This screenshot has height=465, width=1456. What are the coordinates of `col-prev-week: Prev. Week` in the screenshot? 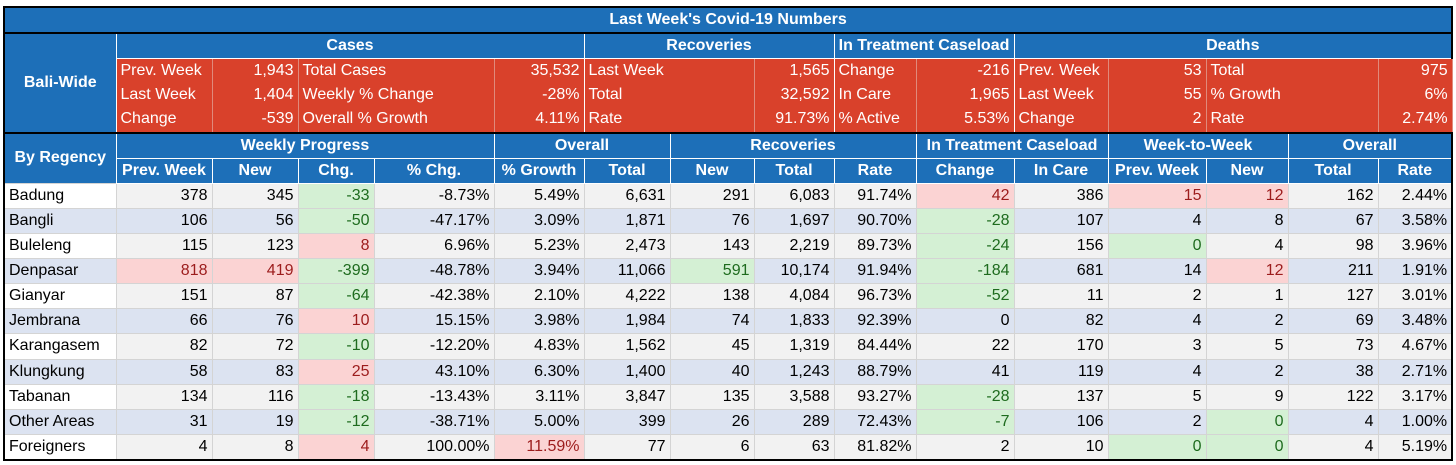 It's located at (164, 170).